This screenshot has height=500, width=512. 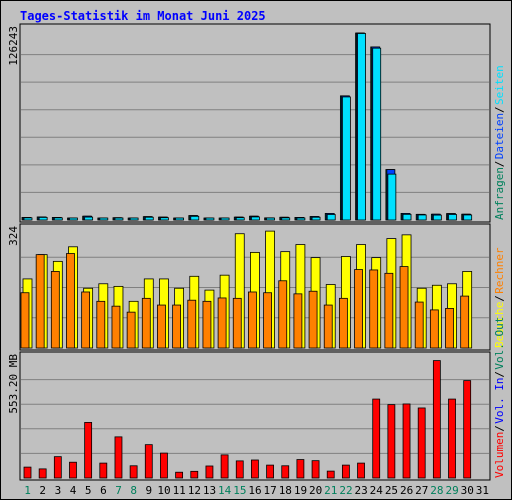 I want to click on legend-volume-vol-in: Vol. In, so click(x=499, y=400).